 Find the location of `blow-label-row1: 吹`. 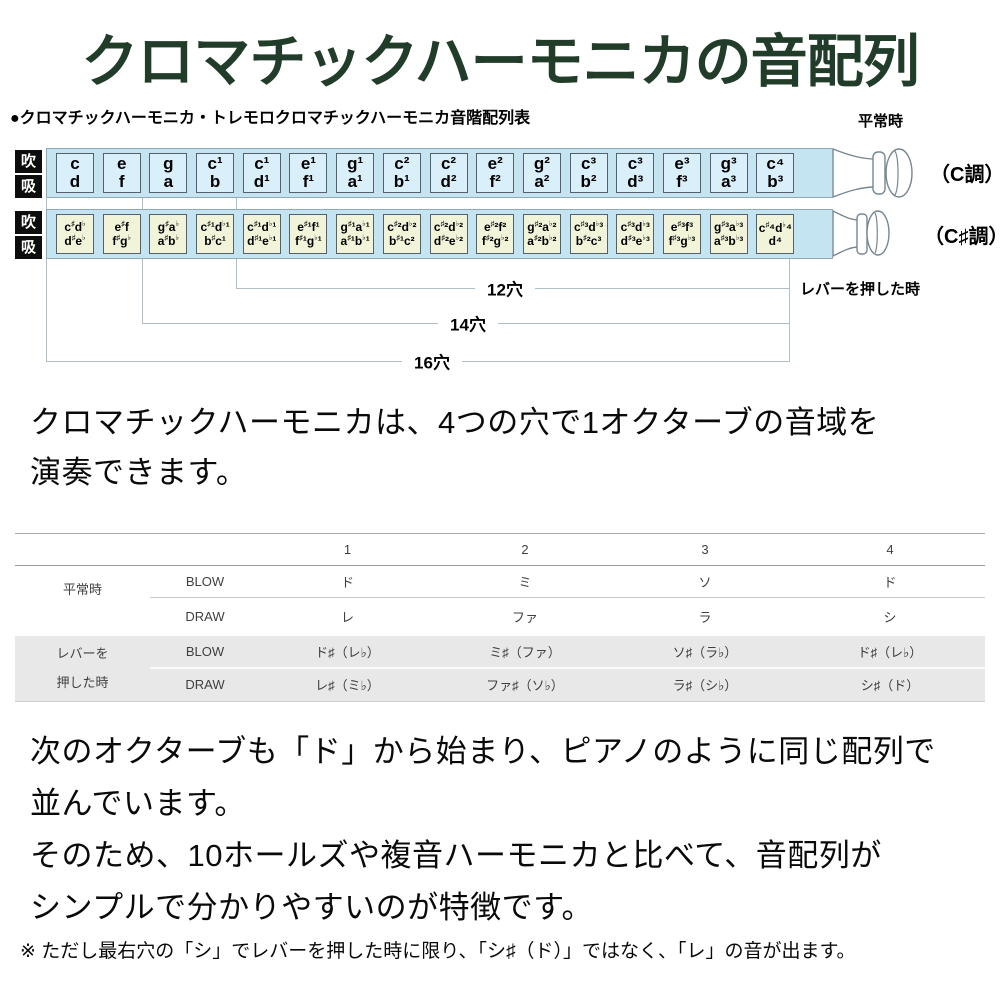

blow-label-row1: 吹 is located at coordinates (28, 161).